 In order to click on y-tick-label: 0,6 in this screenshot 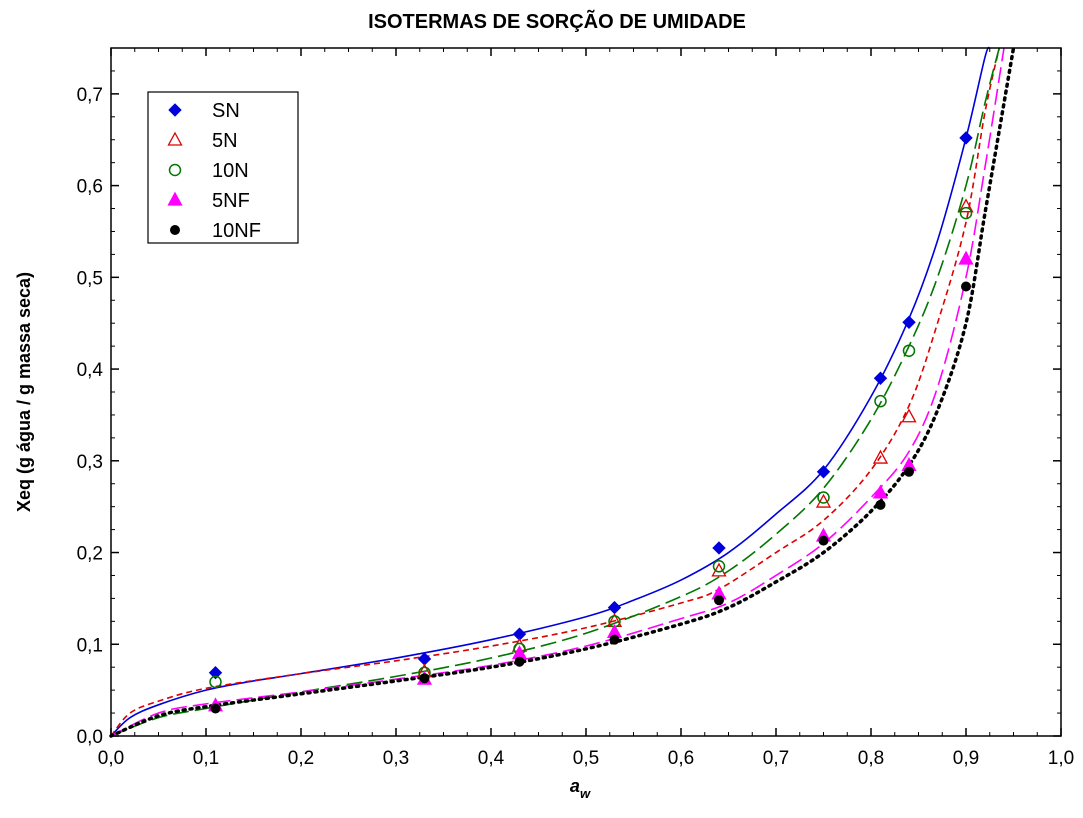, I will do `click(90, 187)`.